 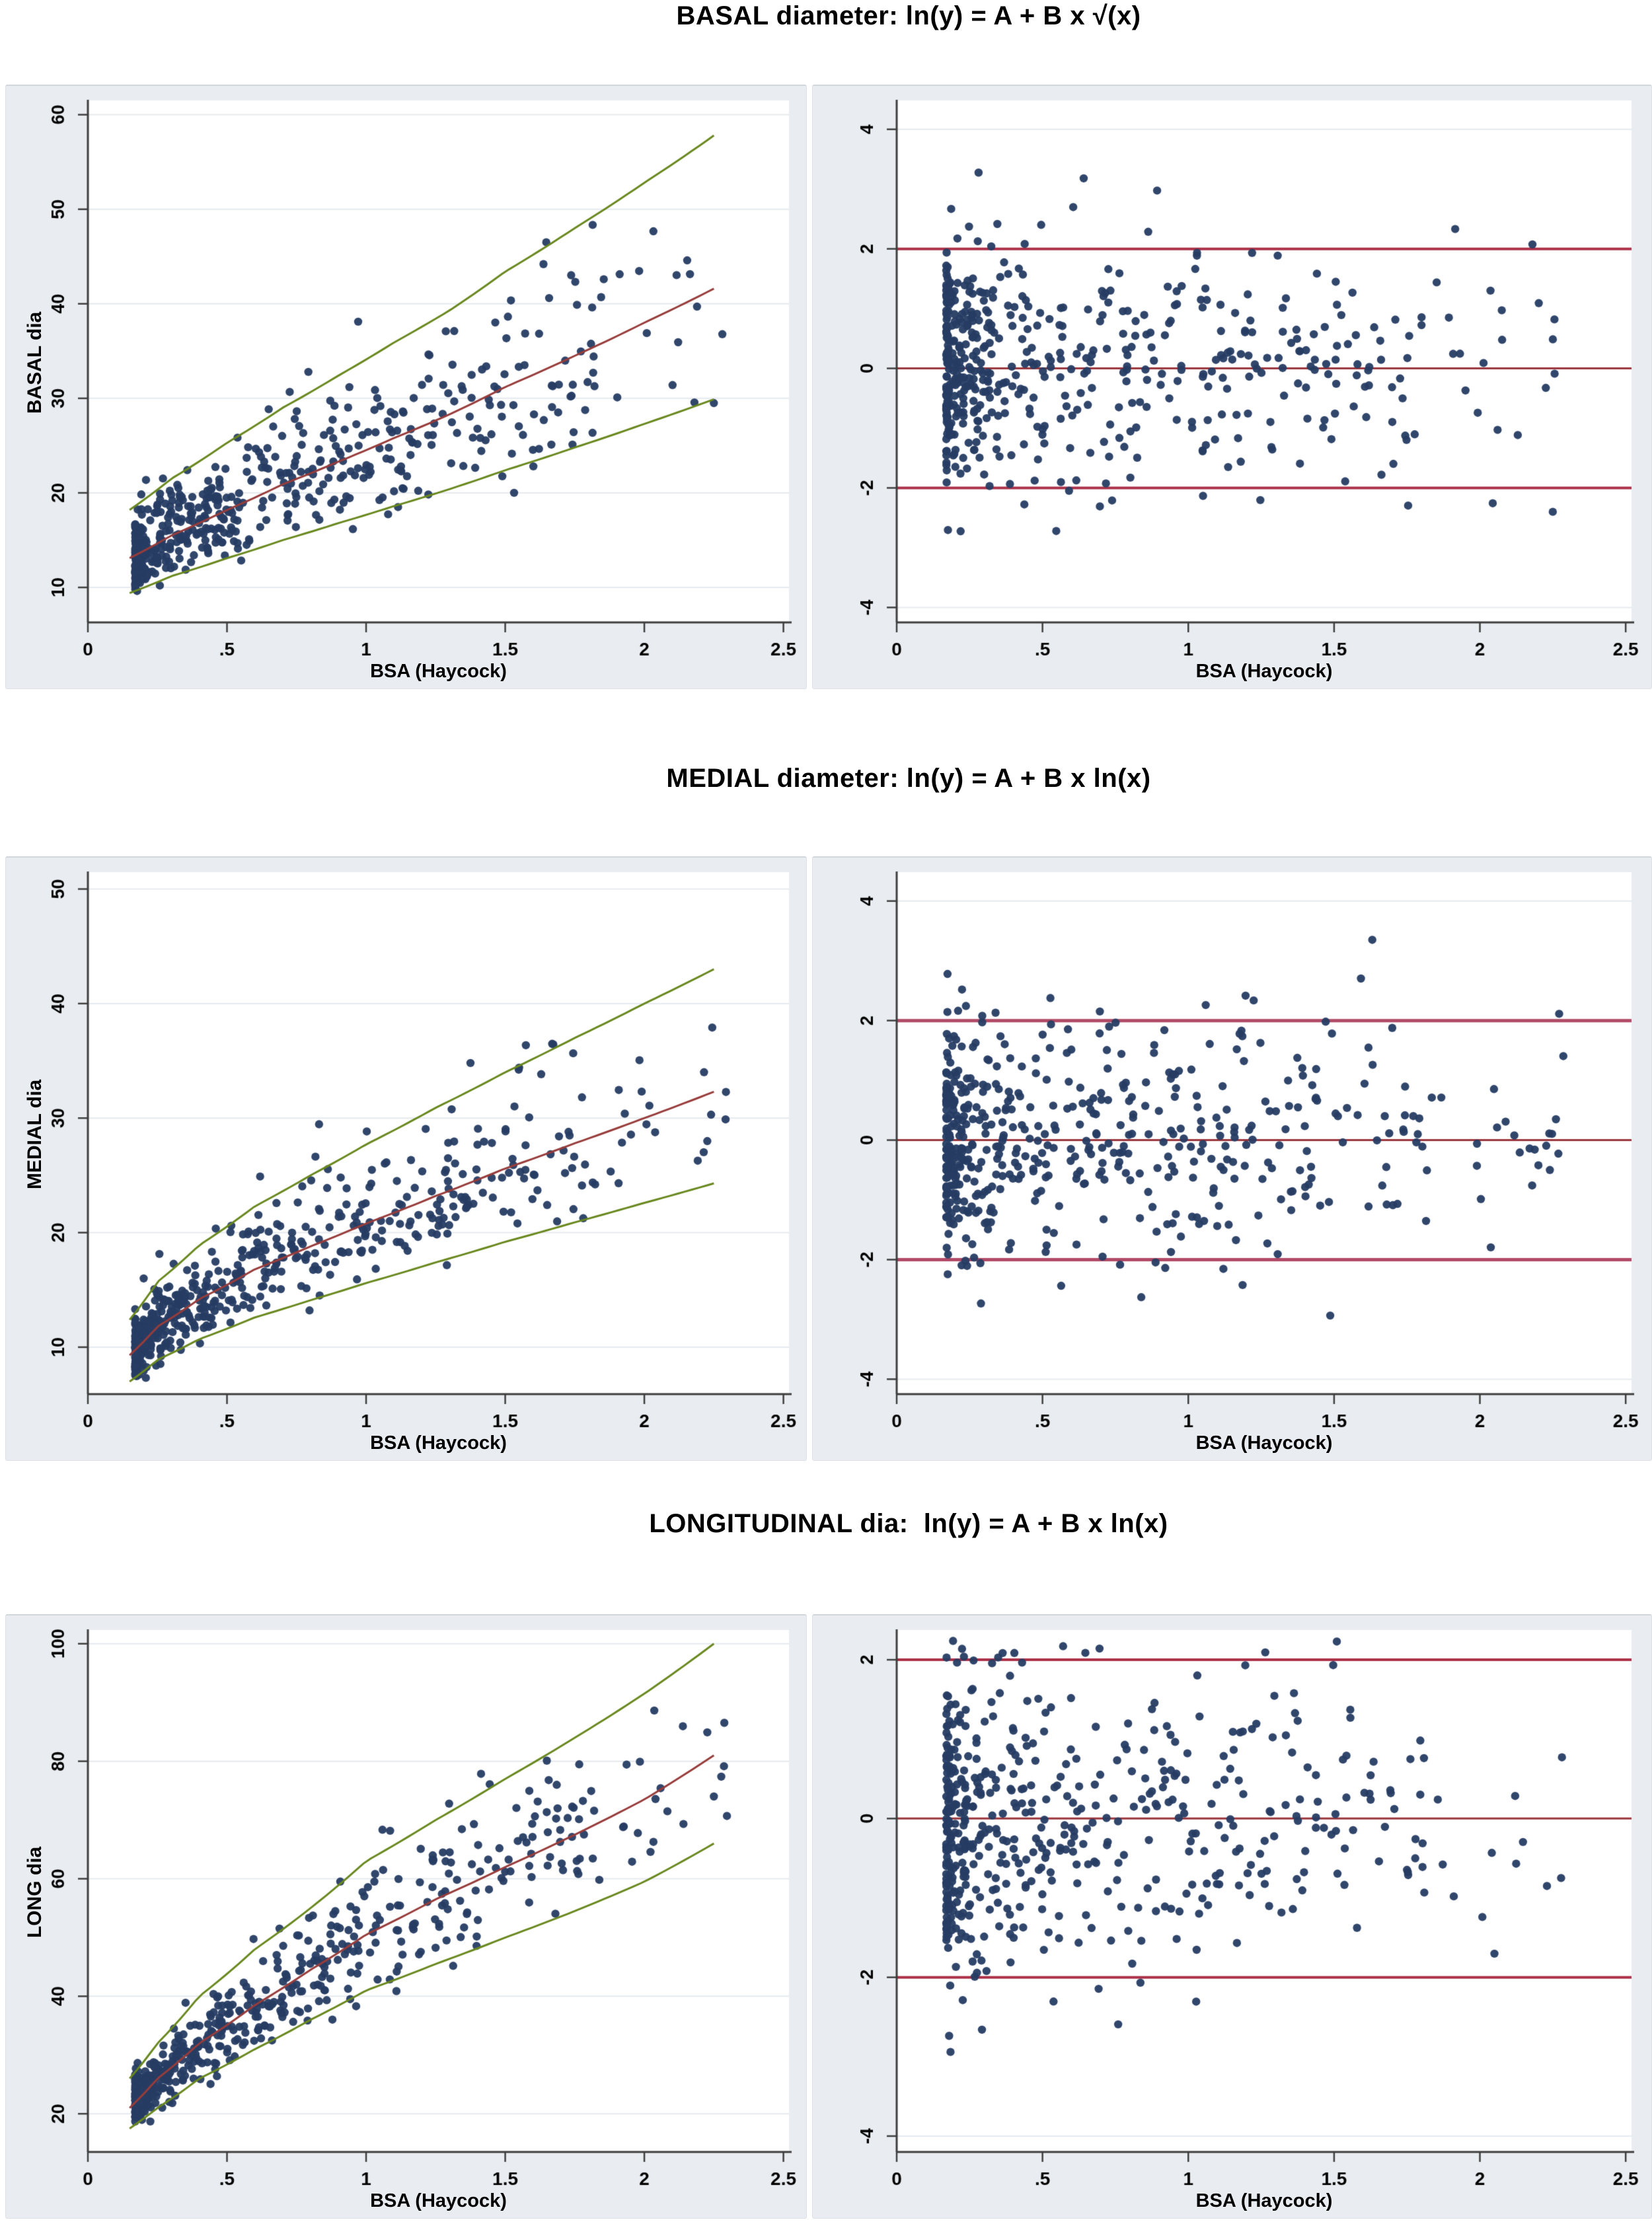 What do you see at coordinates (908, 778) in the screenshot?
I see `row-title-medial: MEDIAL diameter: ln(y) = A + B x ln(x)` at bounding box center [908, 778].